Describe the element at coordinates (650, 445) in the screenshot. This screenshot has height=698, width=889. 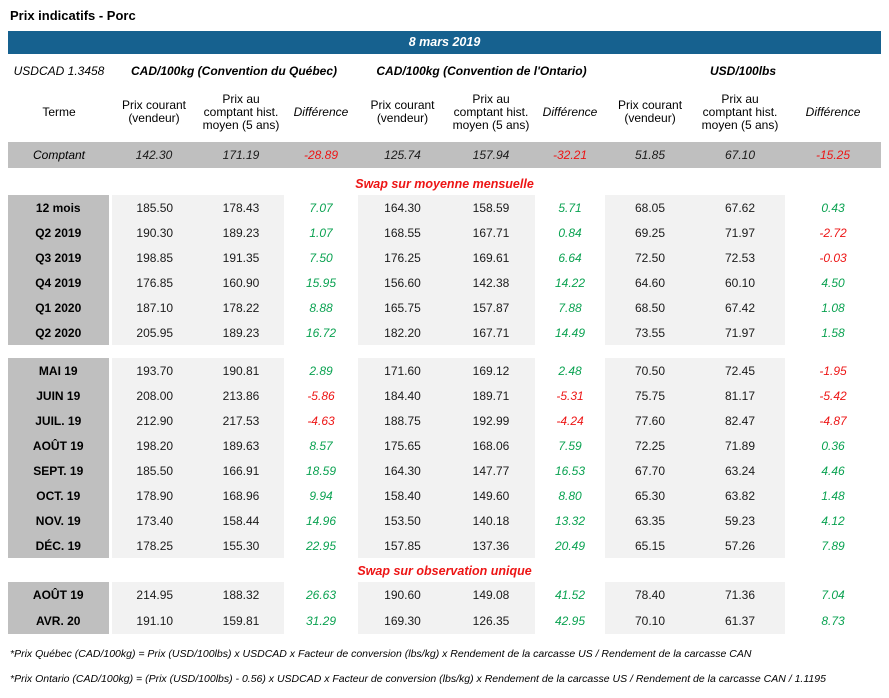
I see `price-cell: 72.25` at that location.